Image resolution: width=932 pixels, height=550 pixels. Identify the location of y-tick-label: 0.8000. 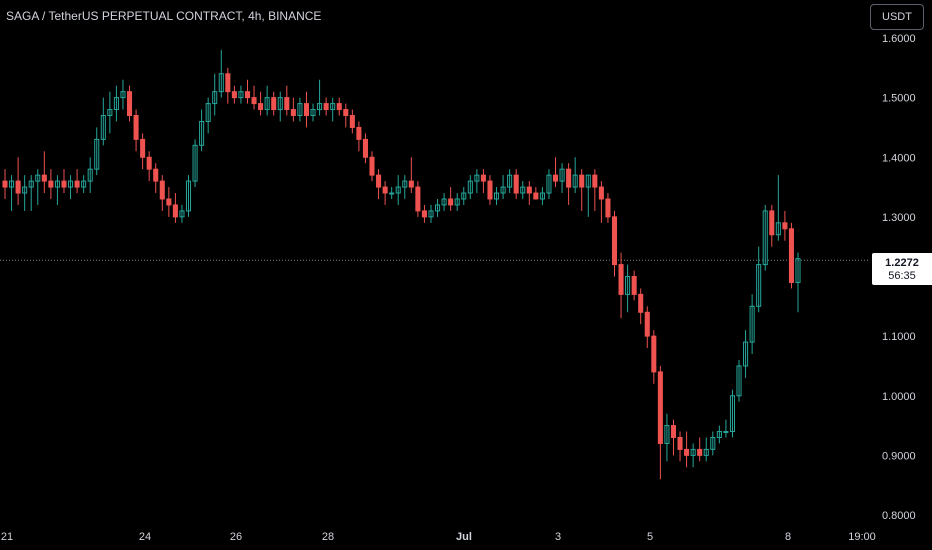
(899, 516).